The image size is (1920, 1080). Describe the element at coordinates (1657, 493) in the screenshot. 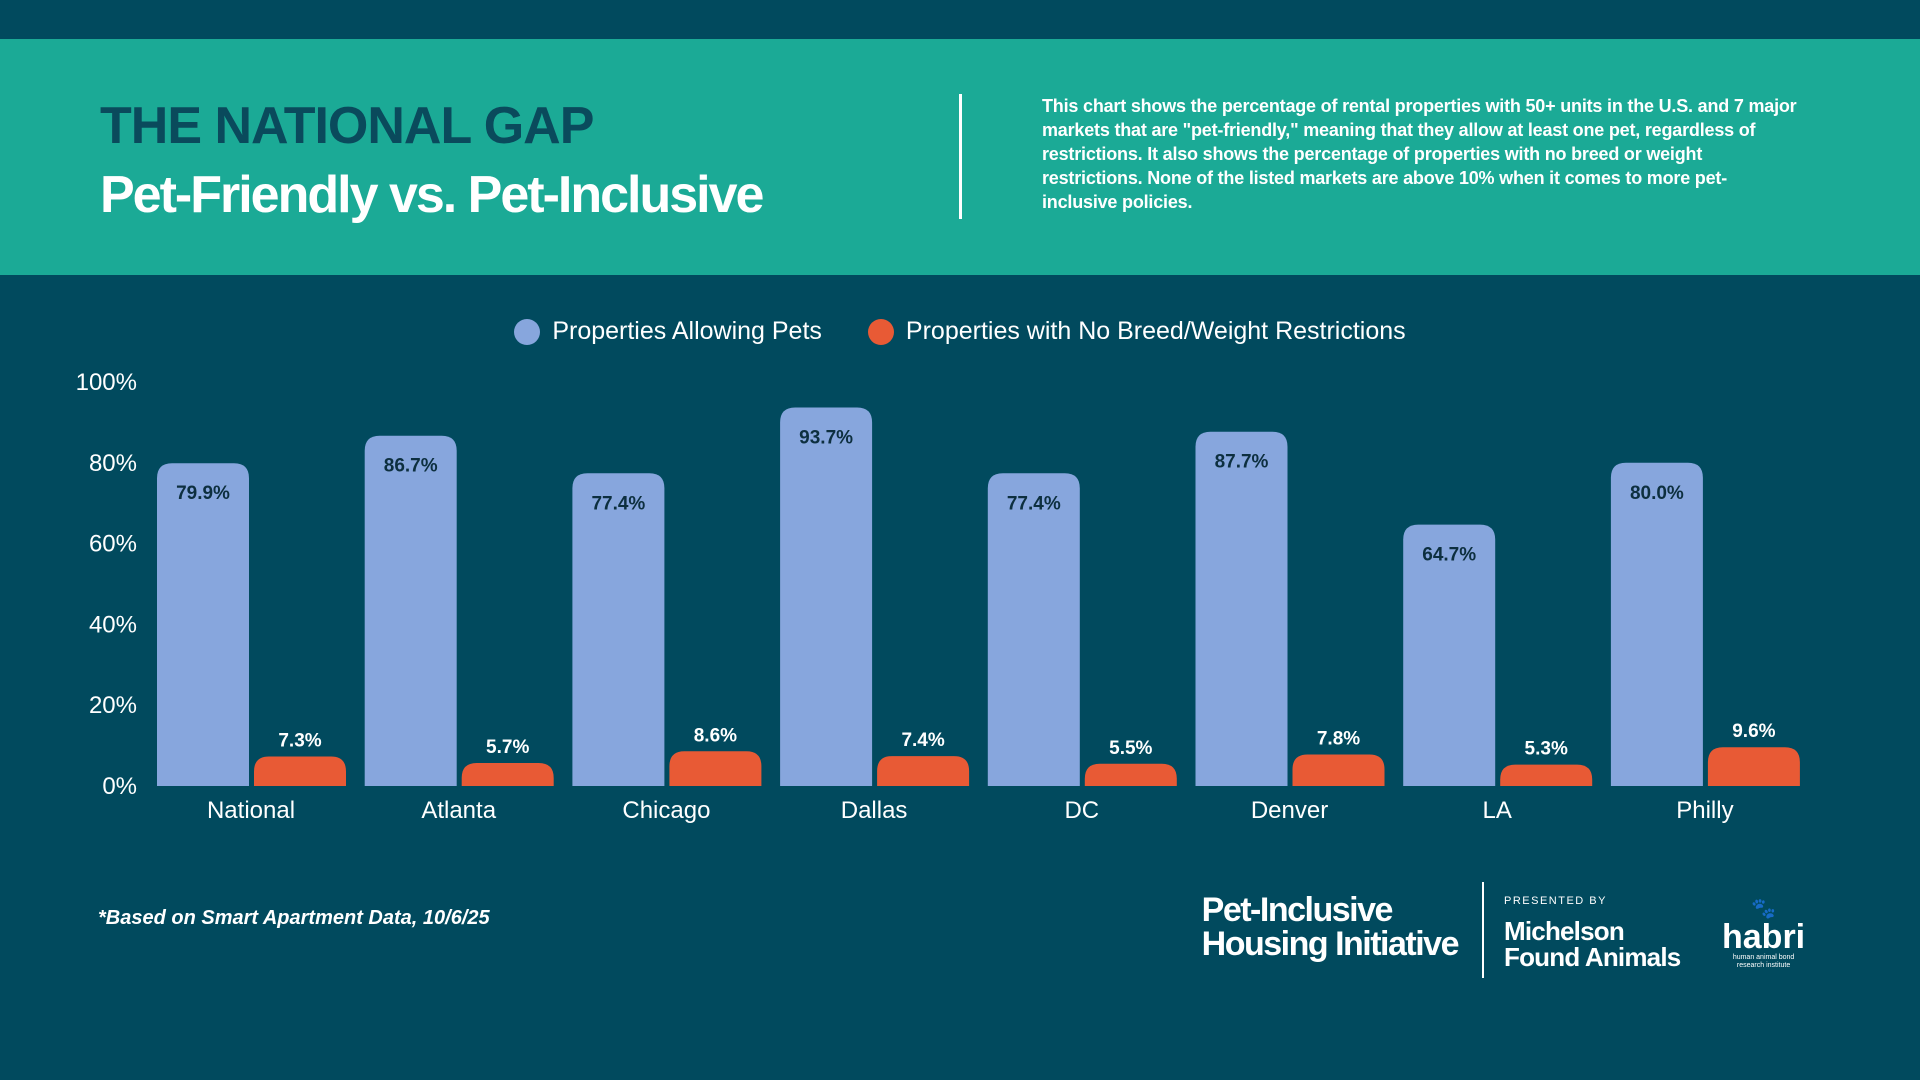

I see `data-label-allowing-pets: 80.0%` at that location.